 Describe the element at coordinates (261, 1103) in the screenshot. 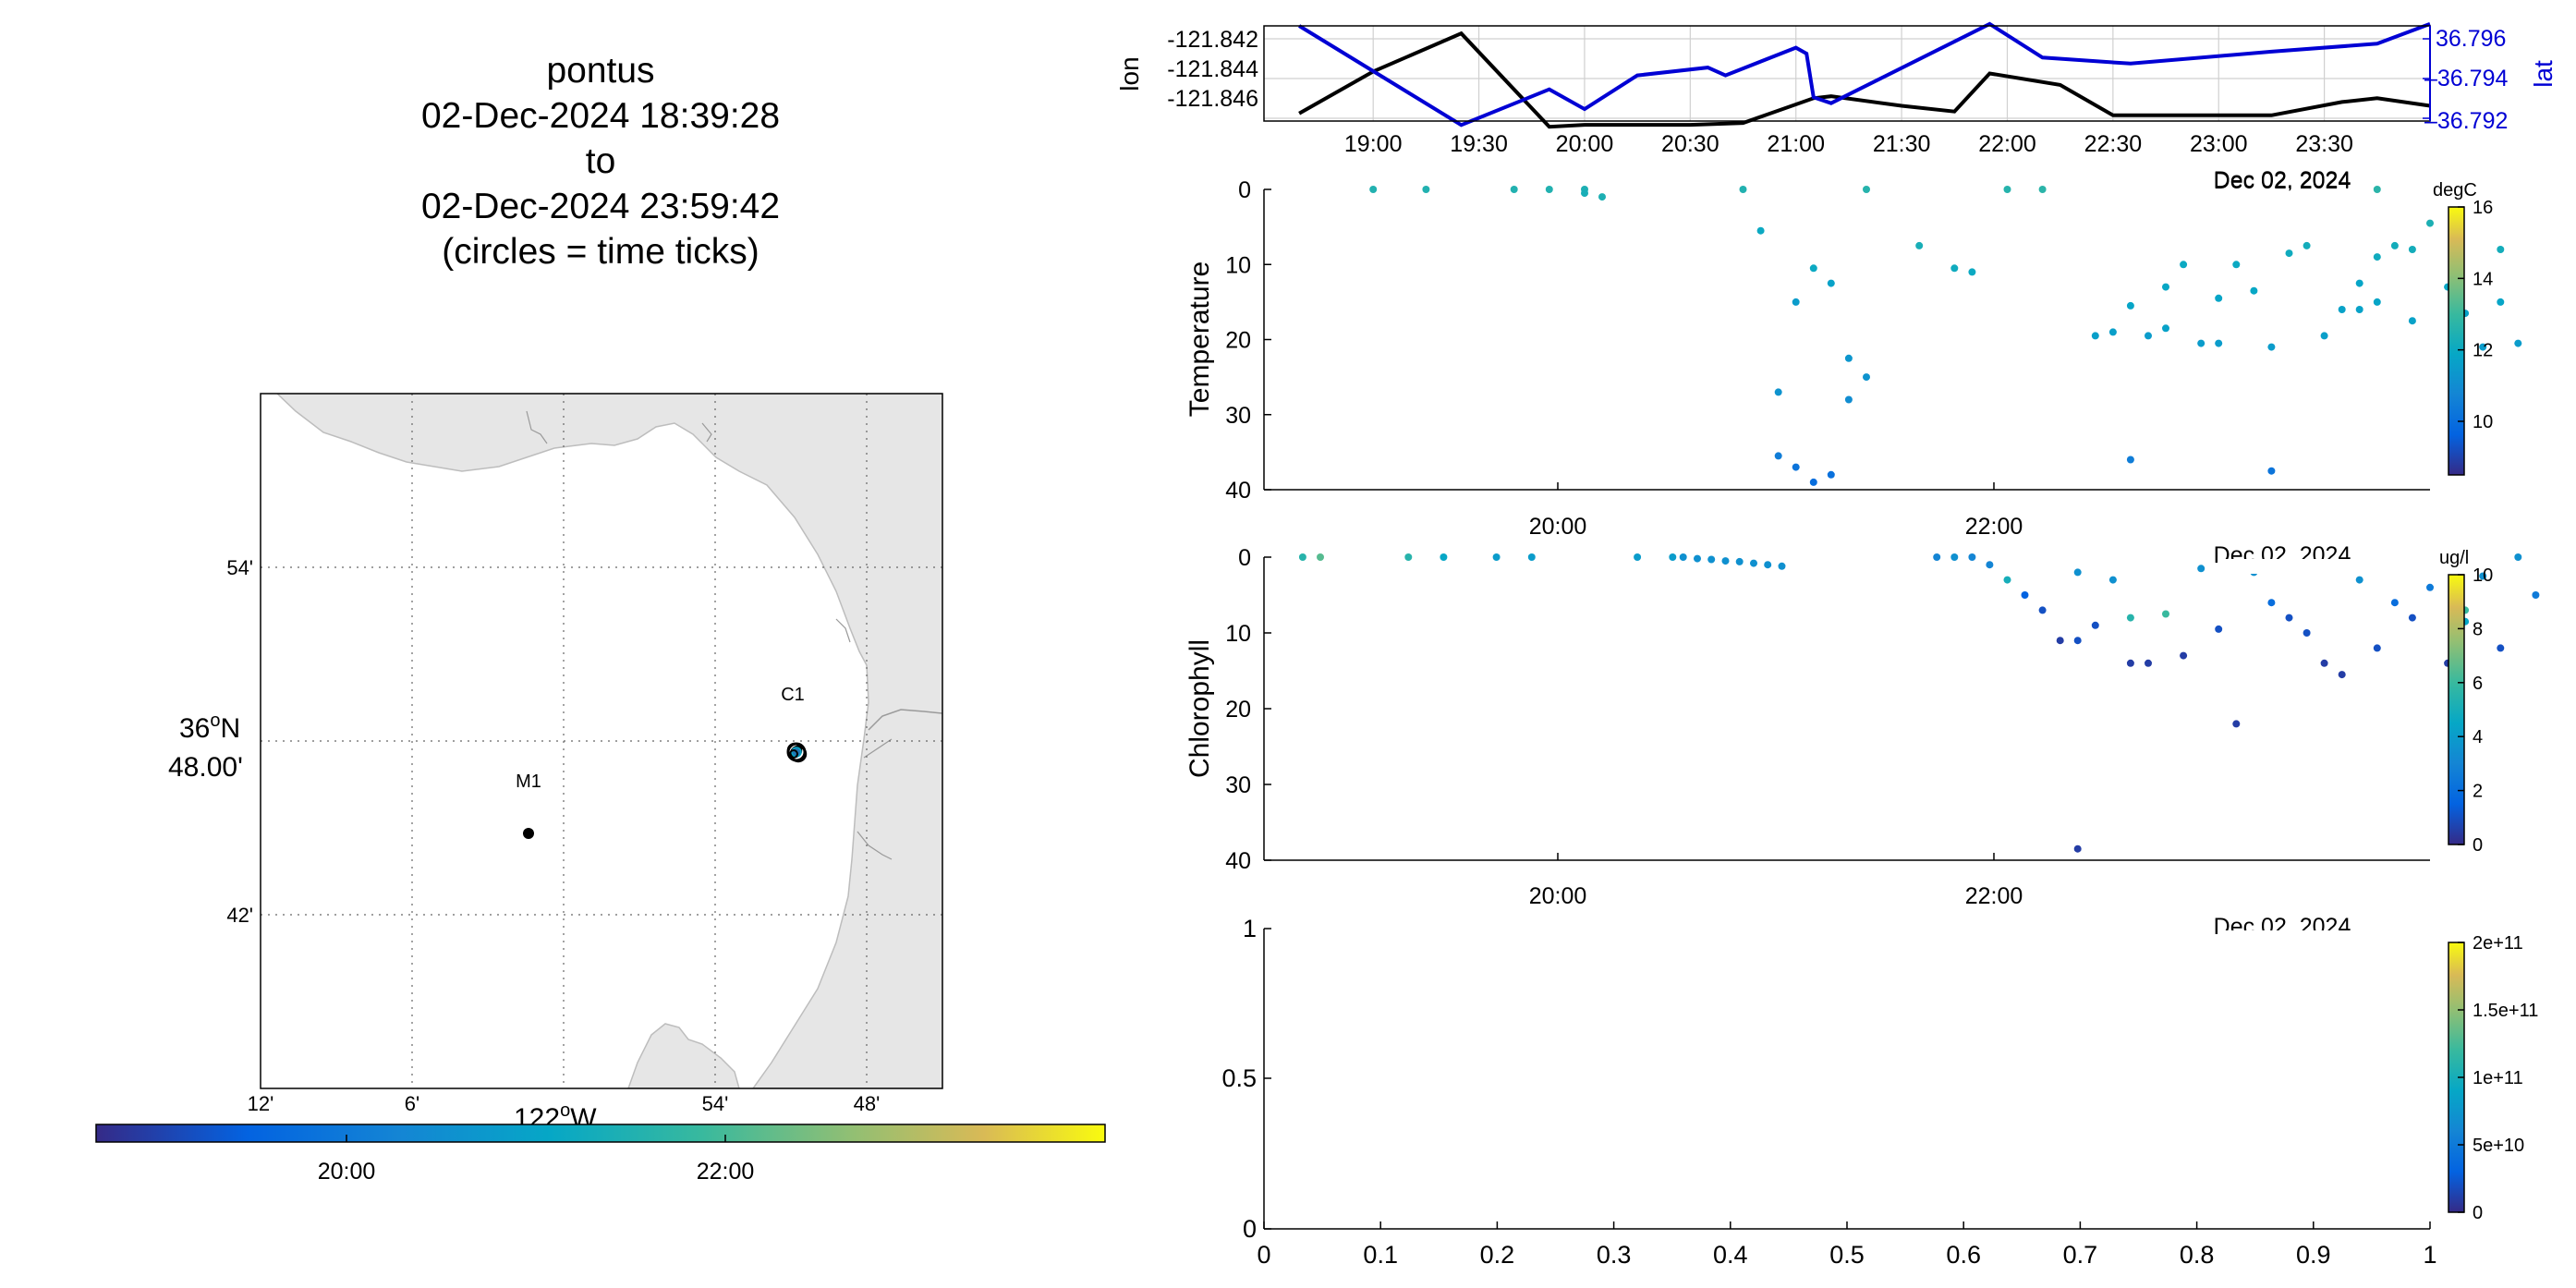

I see `lon-tick-12: 12'` at that location.